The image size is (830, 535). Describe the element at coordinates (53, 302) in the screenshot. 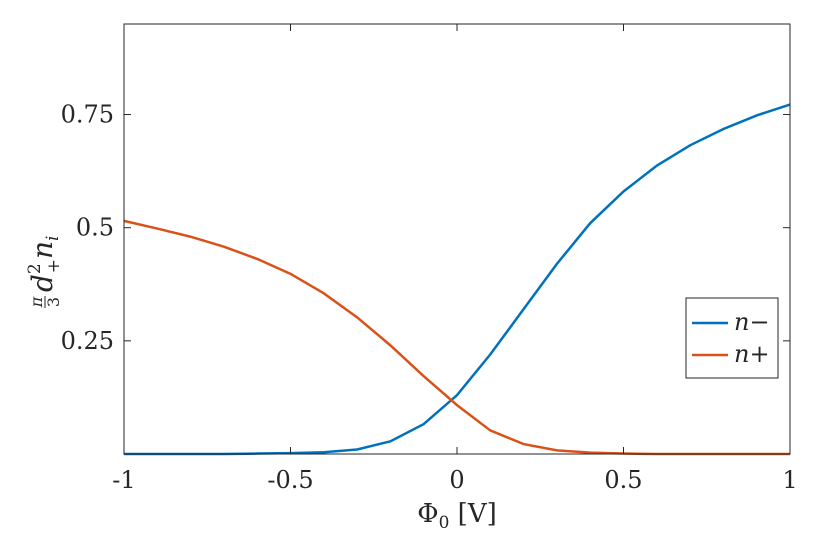

I see `svg-text: 3` at that location.